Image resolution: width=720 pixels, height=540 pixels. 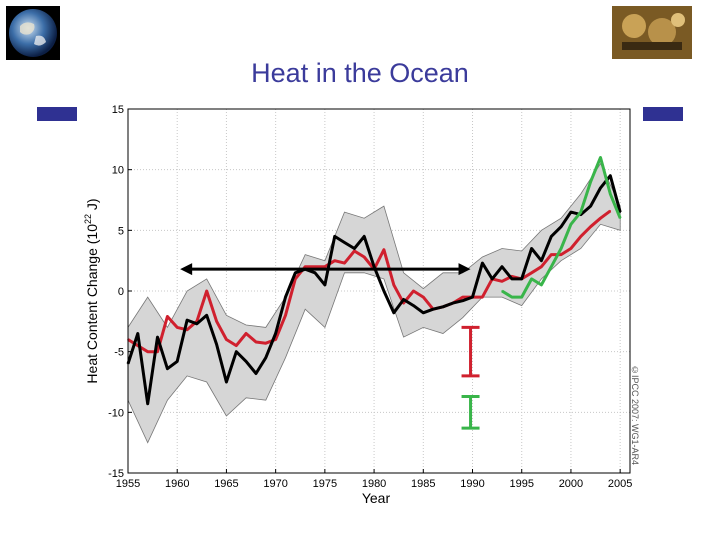 What do you see at coordinates (571, 484) in the screenshot?
I see `x-tick-label: 2000` at bounding box center [571, 484].